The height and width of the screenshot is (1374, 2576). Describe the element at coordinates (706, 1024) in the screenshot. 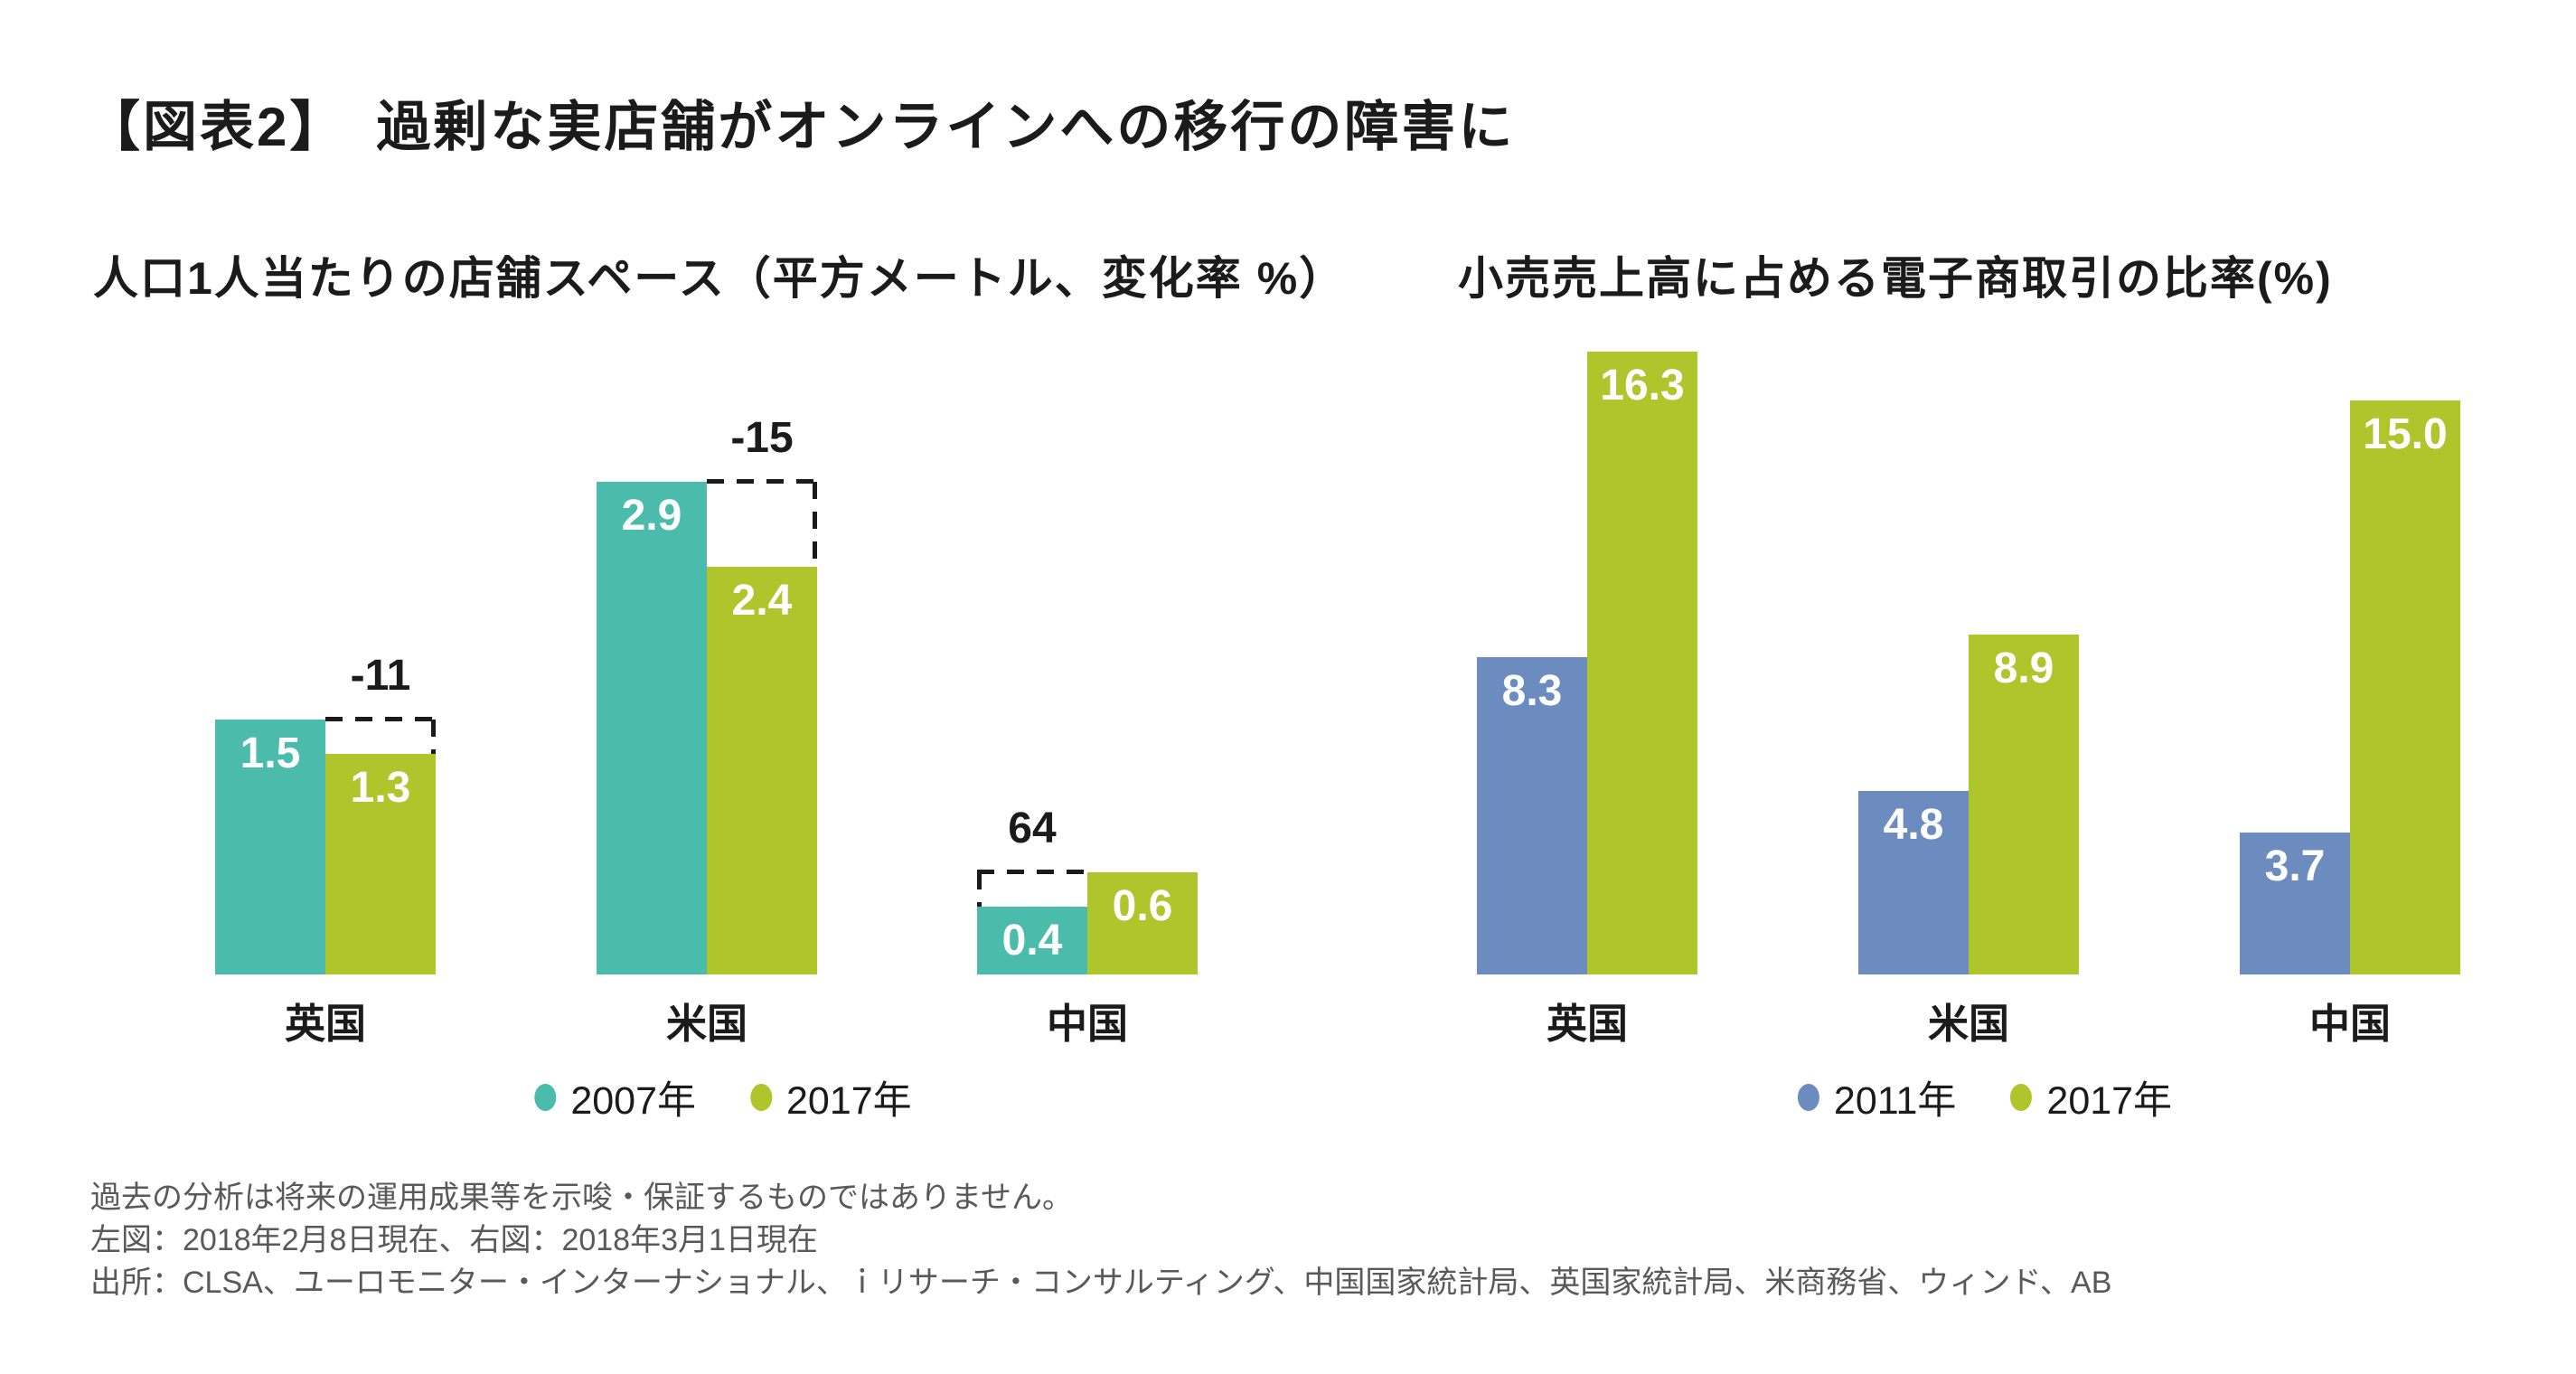

I see `store-space-chart-category-us: 米国` at that location.